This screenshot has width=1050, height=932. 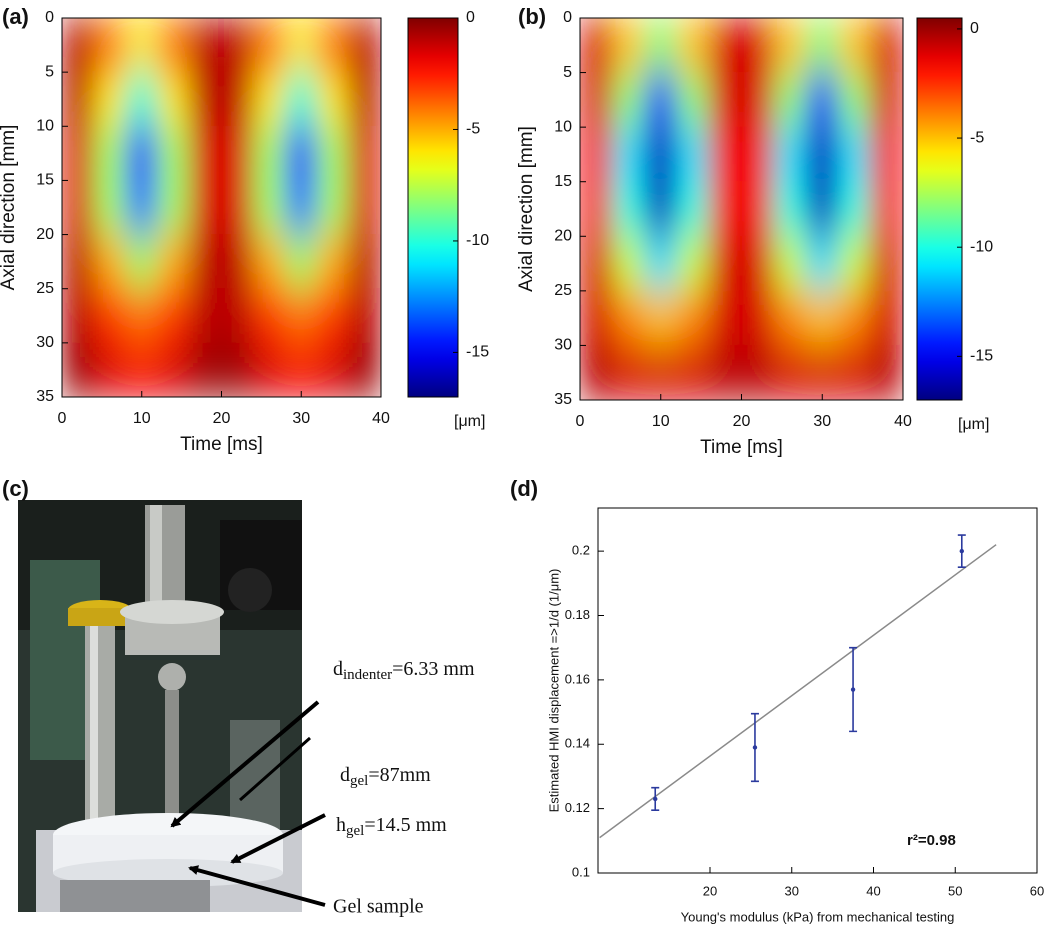 What do you see at coordinates (15, 16) in the screenshot?
I see `panel-label: (a)` at bounding box center [15, 16].